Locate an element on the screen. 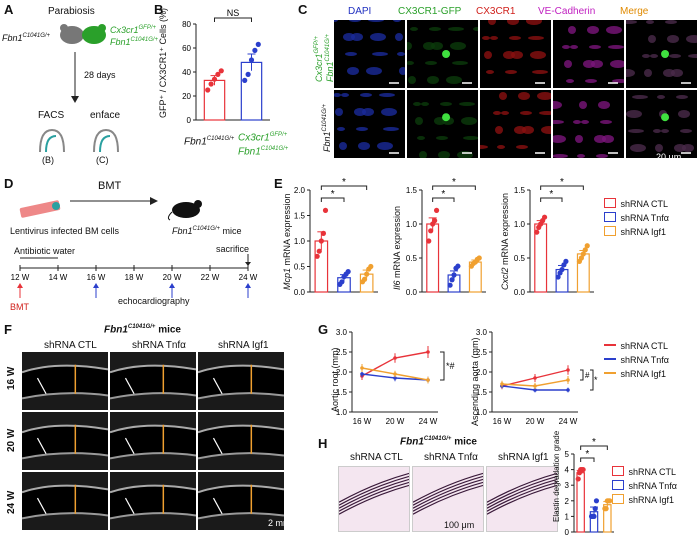 This screenshot has height=540, width=700. g-ylabel-asc: Ascending aorta (mm) is located at coordinates (475, 381).